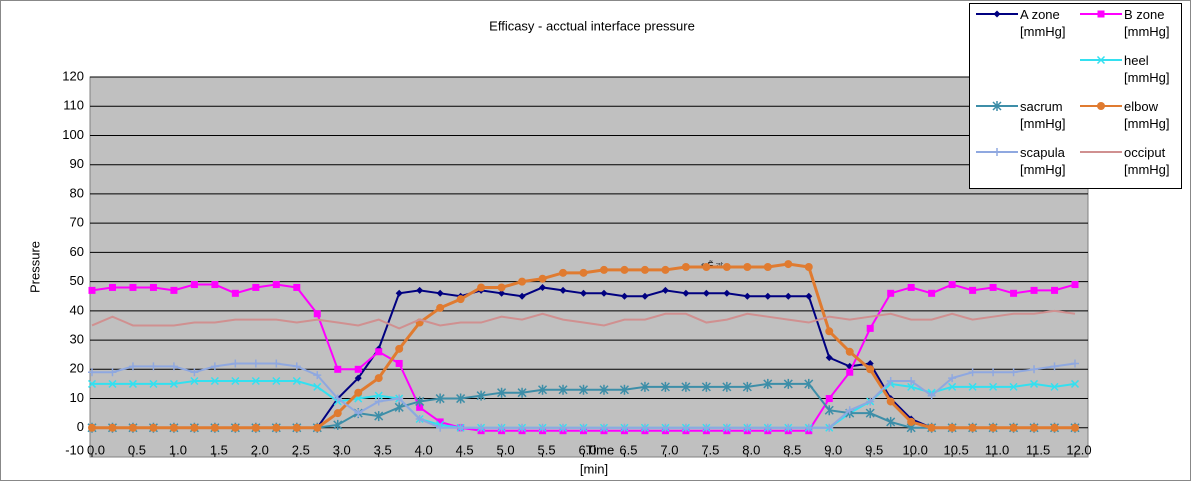 The width and height of the screenshot is (1191, 481). I want to click on x-tick-label: 7.5, so click(710, 449).